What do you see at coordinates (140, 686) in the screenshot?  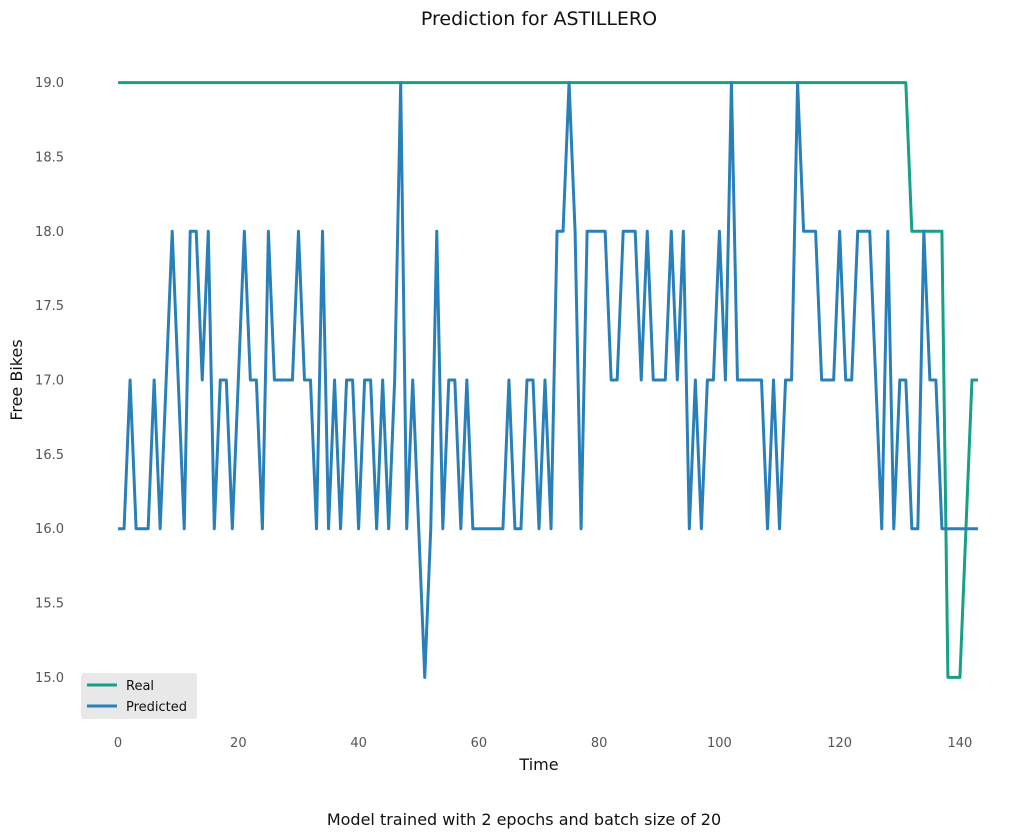 I see `legend-label-real: Real` at bounding box center [140, 686].